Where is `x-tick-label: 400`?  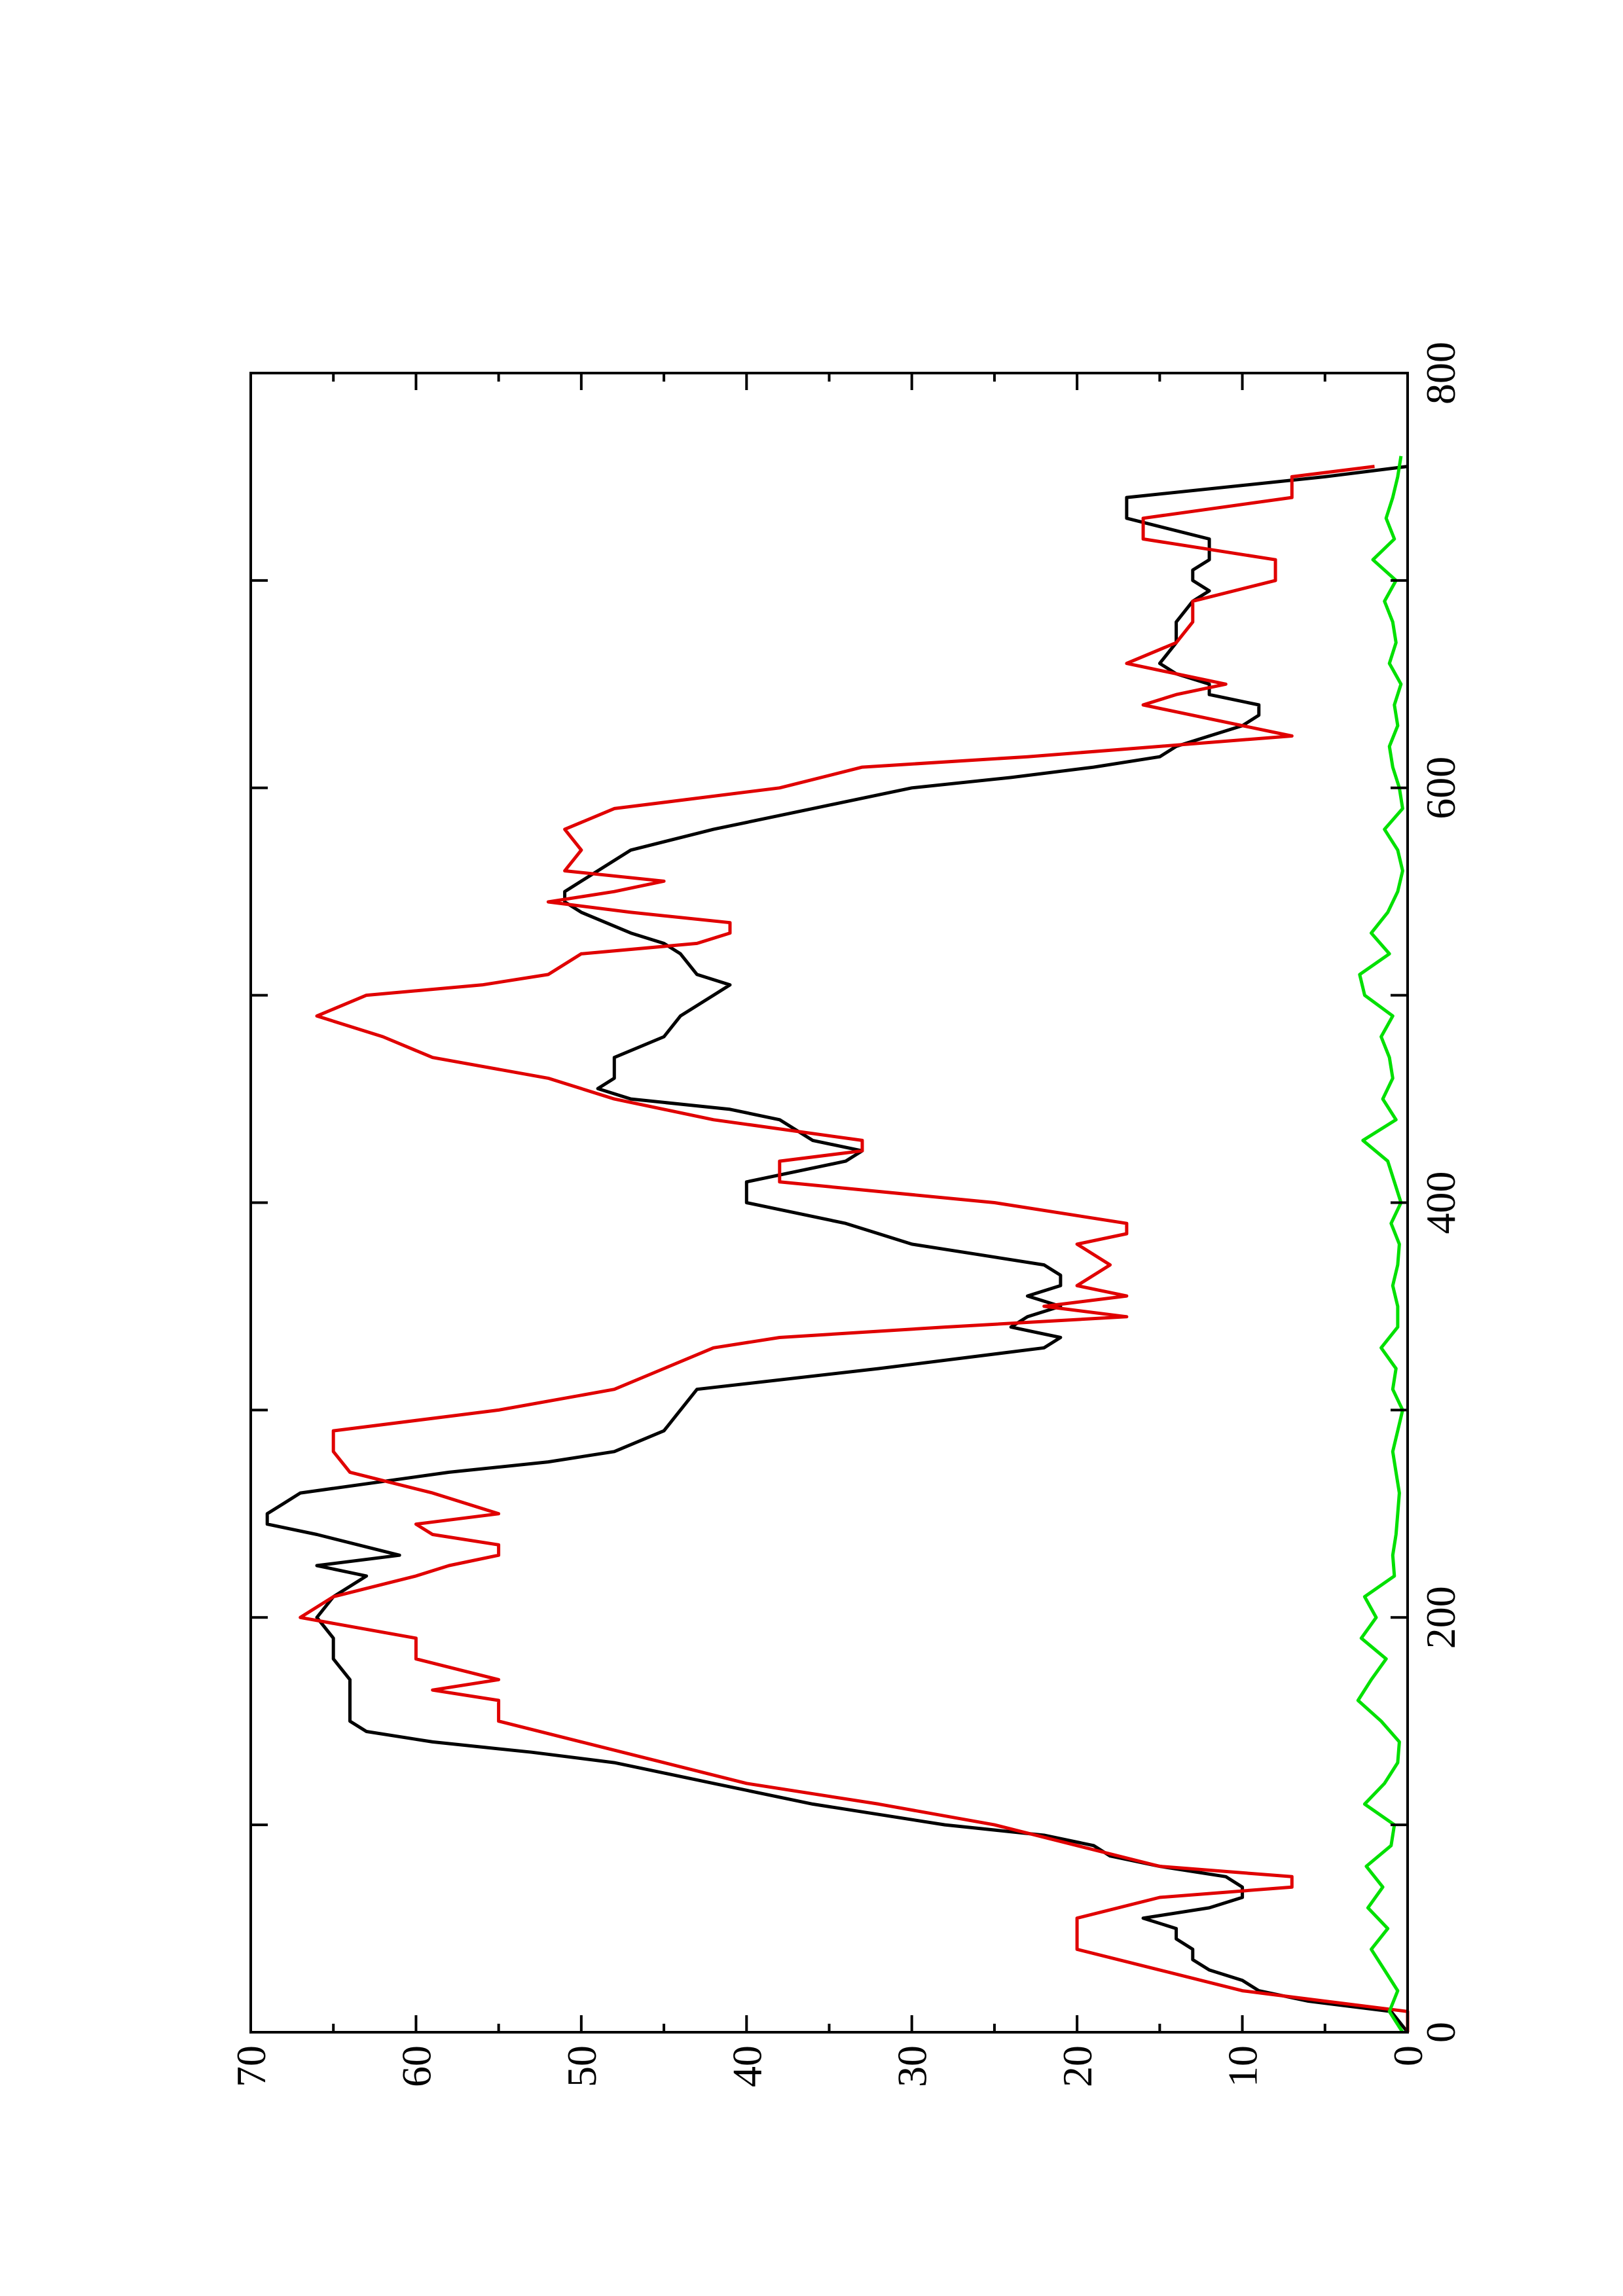
x-tick-label: 400 is located at coordinates (1440, 1203).